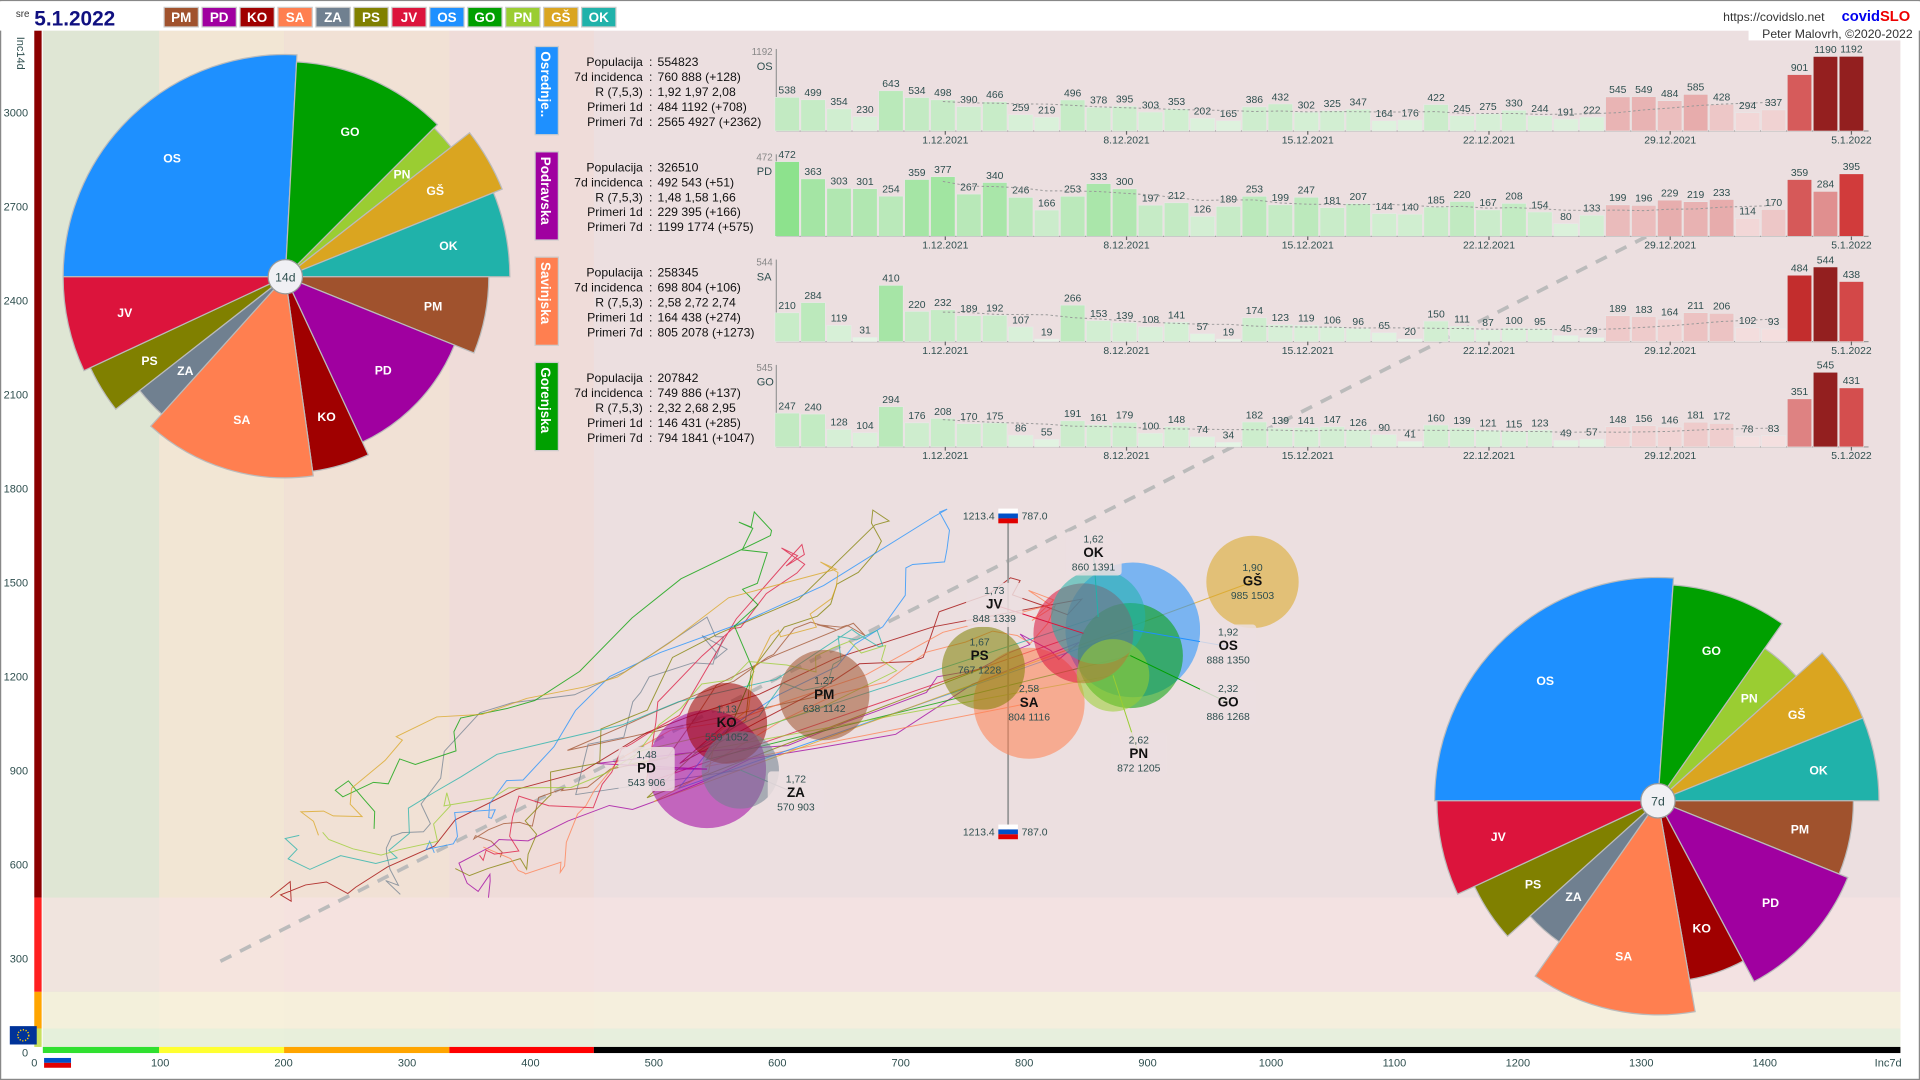 The height and width of the screenshot is (1080, 1920). What do you see at coordinates (1499, 837) in the screenshot?
I see `pie-slice-label: JV` at bounding box center [1499, 837].